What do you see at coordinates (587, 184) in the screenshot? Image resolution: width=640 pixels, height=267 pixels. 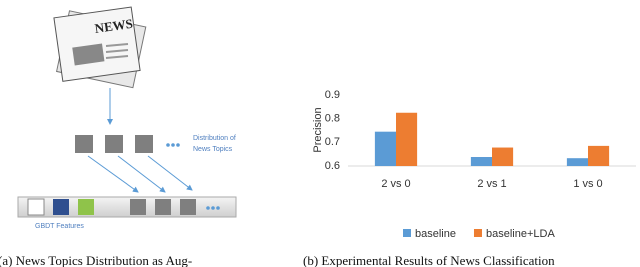 I see `x-tick-label: 1 vs 0` at bounding box center [587, 184].